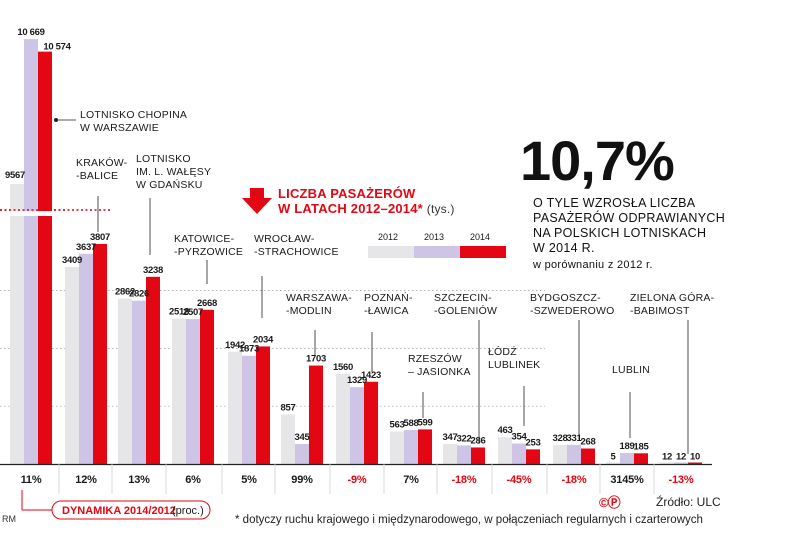  Describe the element at coordinates (660, 311) in the screenshot. I see `category-label: -BABIMOST` at that location.